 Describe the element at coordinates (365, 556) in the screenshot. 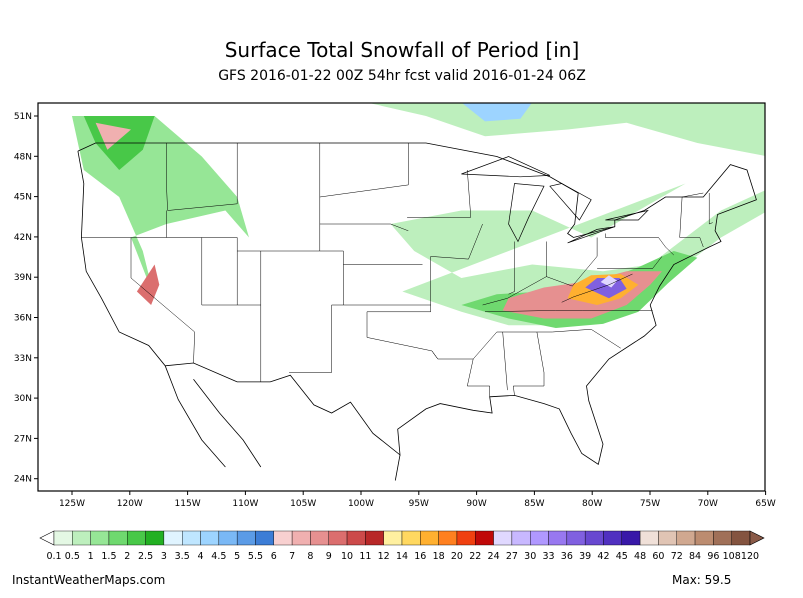

I see `legend-label: 11` at that location.